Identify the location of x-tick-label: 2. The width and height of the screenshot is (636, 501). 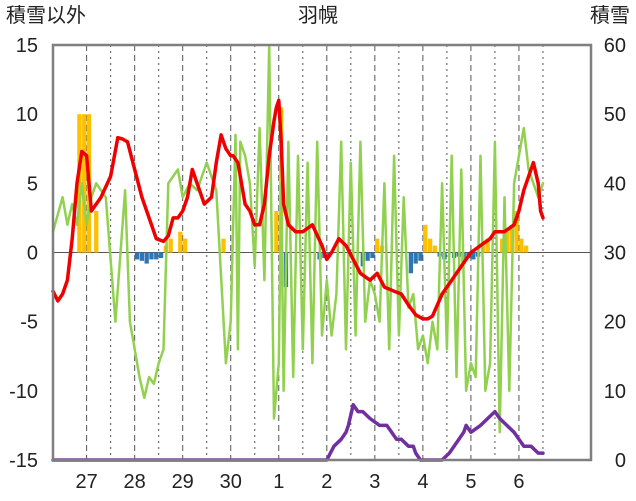
(326, 482).